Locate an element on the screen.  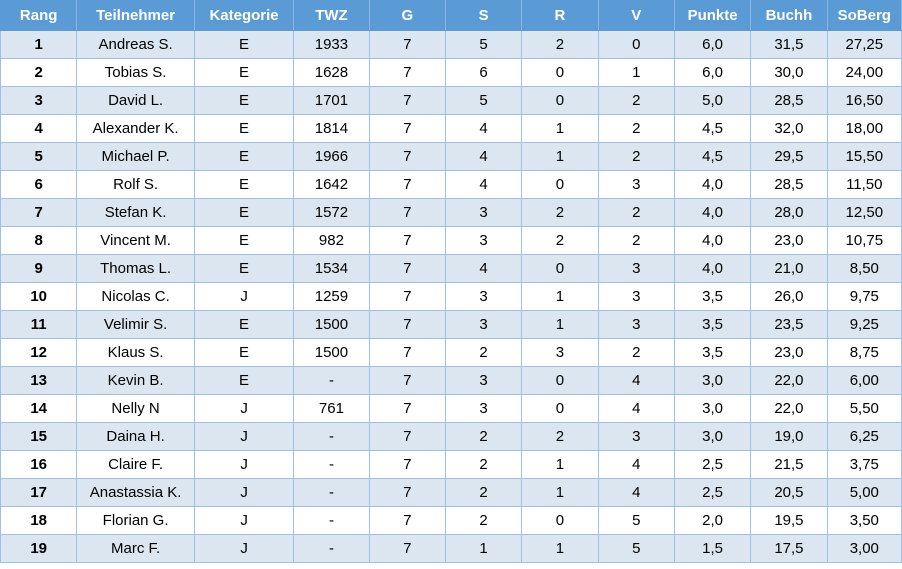
cell-buchholz: 20,5 is located at coordinates (789, 492).